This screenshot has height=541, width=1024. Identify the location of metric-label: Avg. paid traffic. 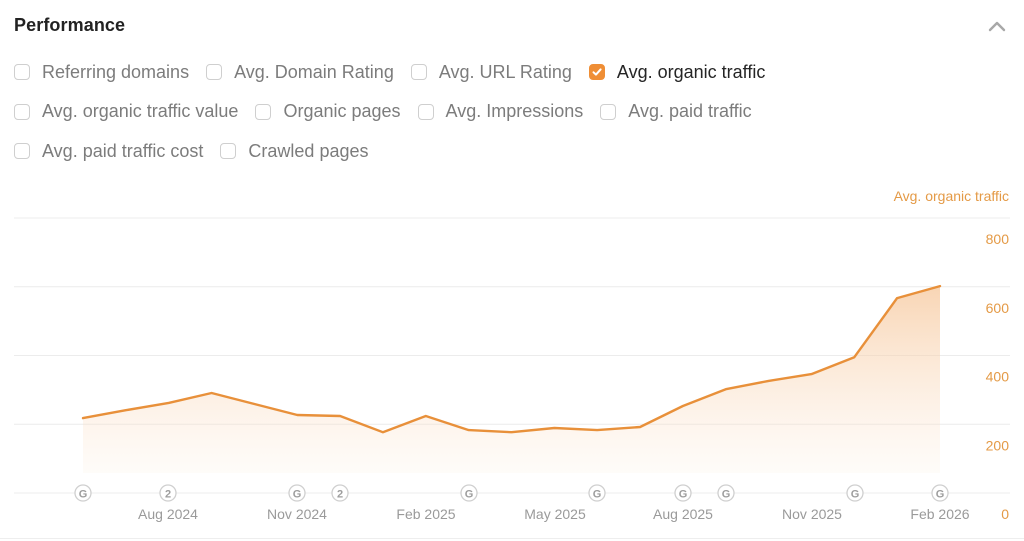
(690, 111).